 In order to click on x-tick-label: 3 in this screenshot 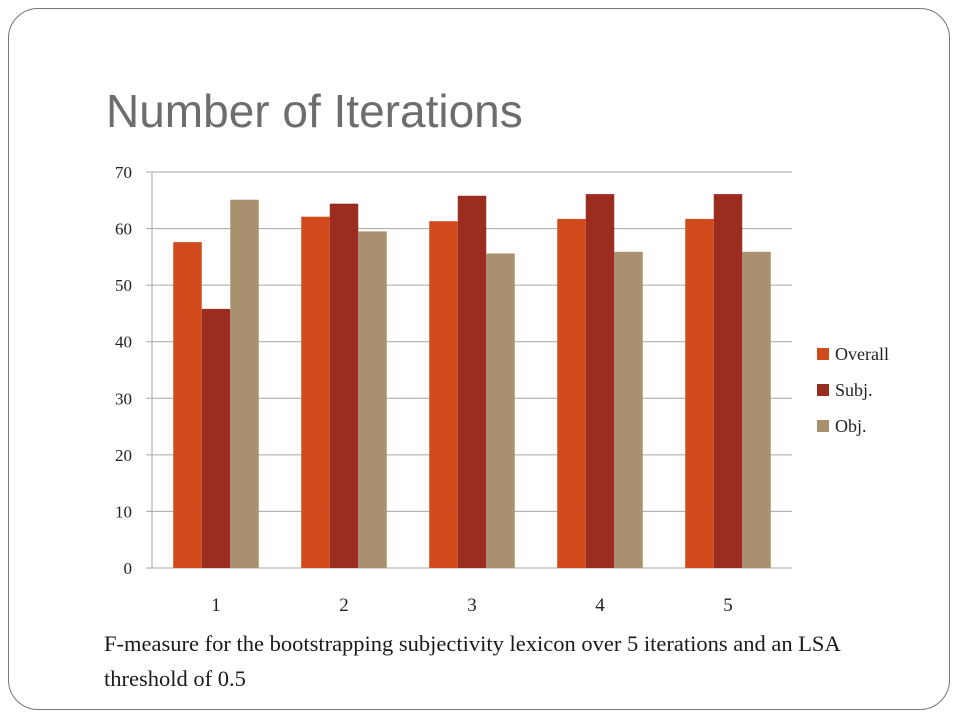, I will do `click(472, 605)`.